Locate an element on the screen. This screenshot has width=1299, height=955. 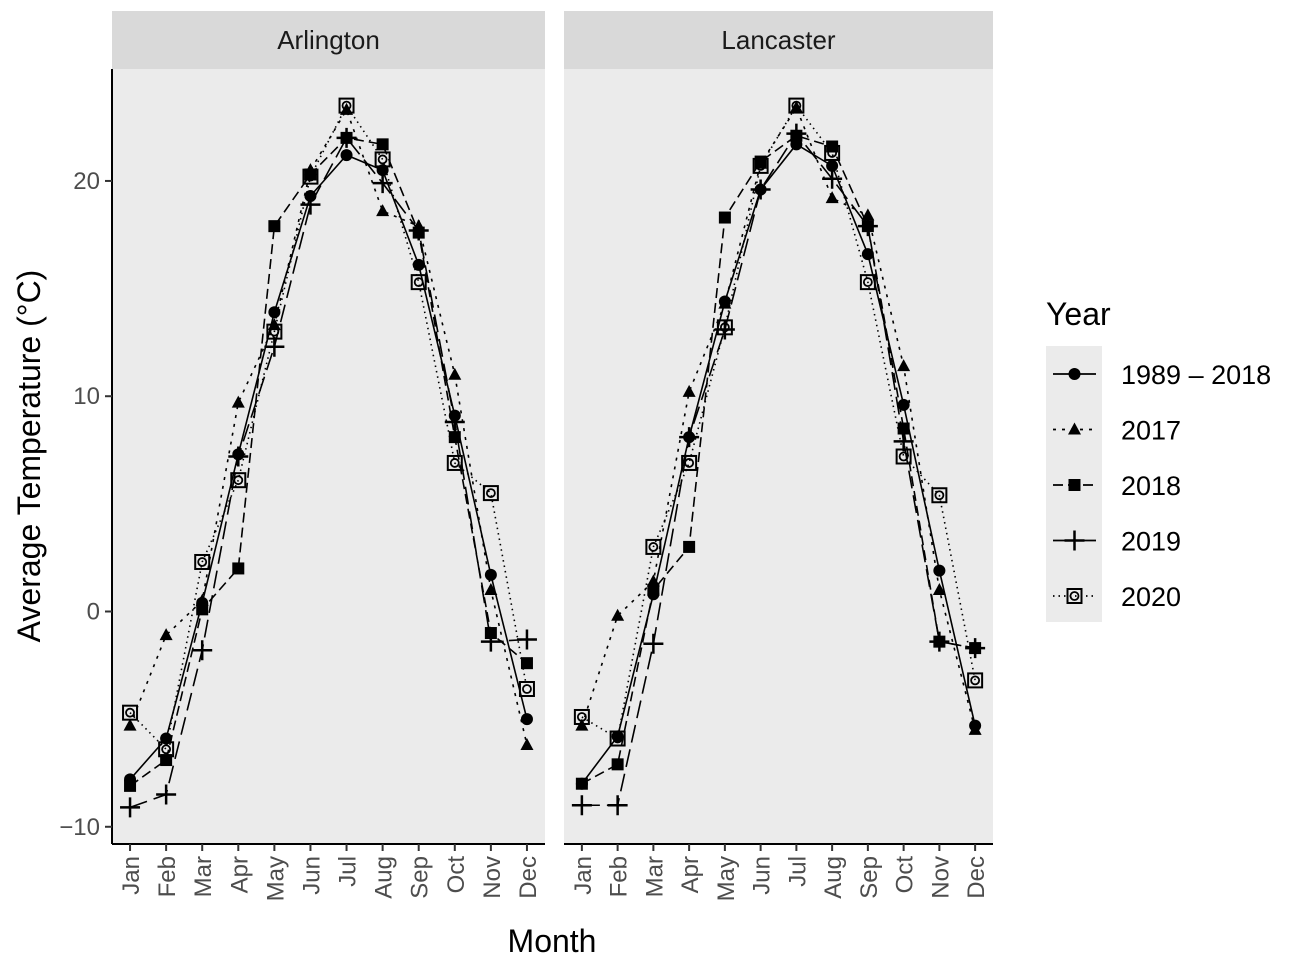
legend-item: 2020 is located at coordinates (1117, 597).